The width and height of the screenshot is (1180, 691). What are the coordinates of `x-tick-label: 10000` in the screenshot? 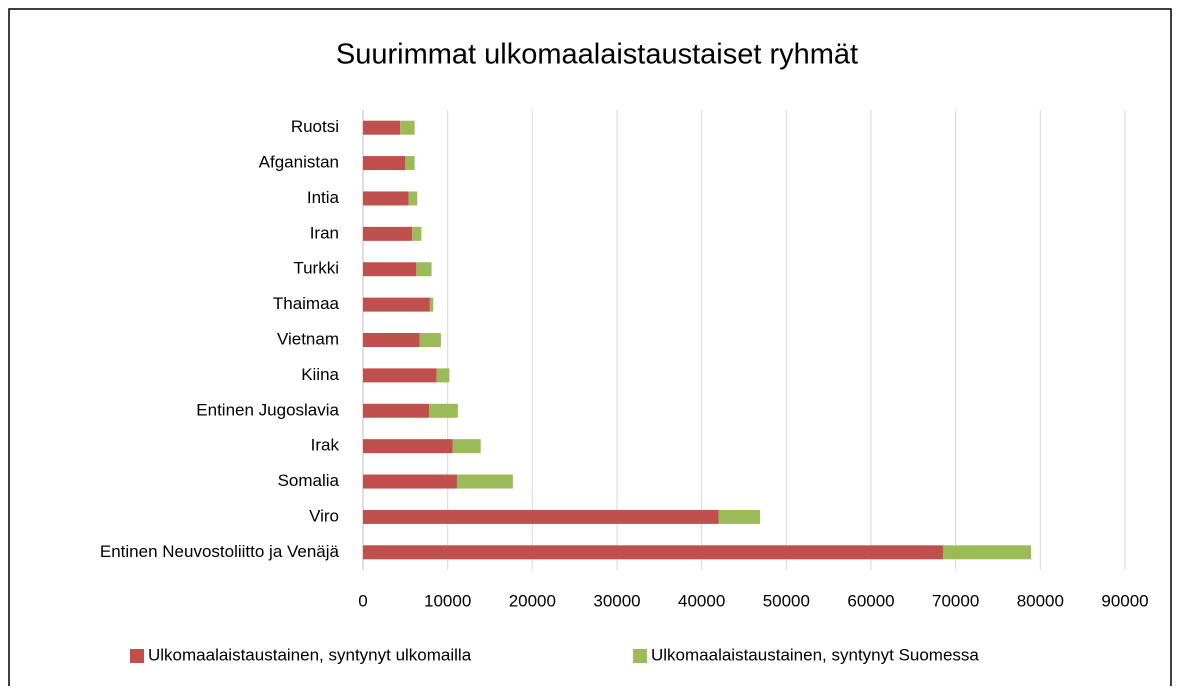 It's located at (447, 600).